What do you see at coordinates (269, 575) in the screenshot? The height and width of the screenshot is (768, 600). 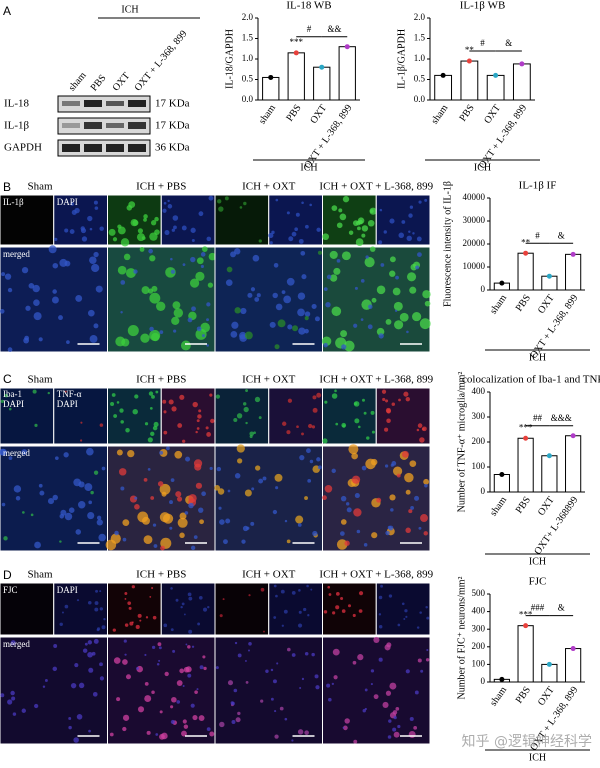 I see `group-label: ICH + OXT` at bounding box center [269, 575].